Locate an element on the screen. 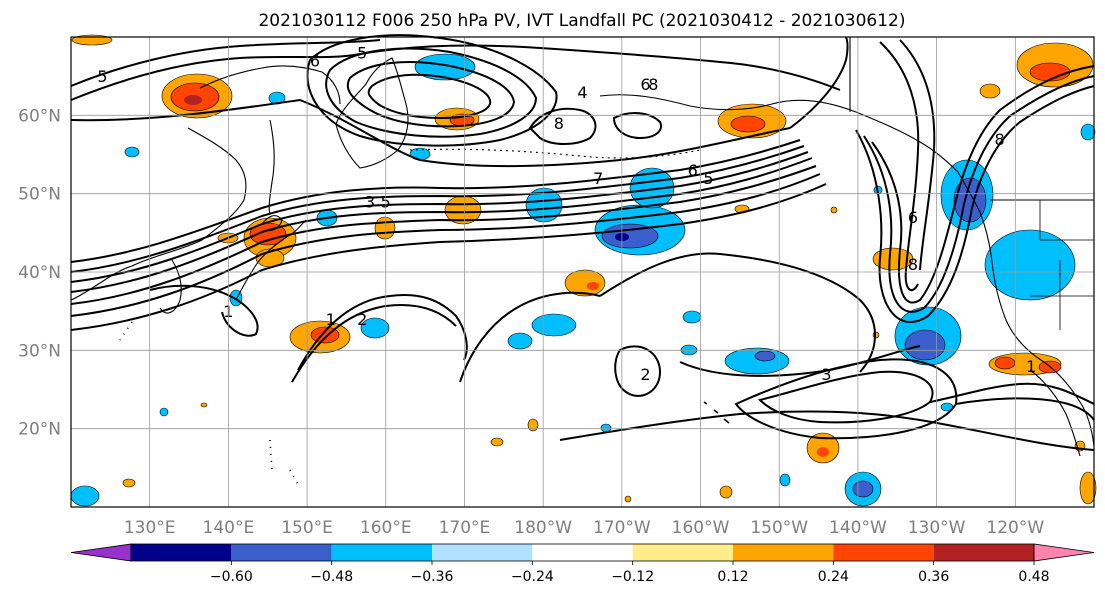  okhotsk-low-inner is located at coordinates (431, 94).